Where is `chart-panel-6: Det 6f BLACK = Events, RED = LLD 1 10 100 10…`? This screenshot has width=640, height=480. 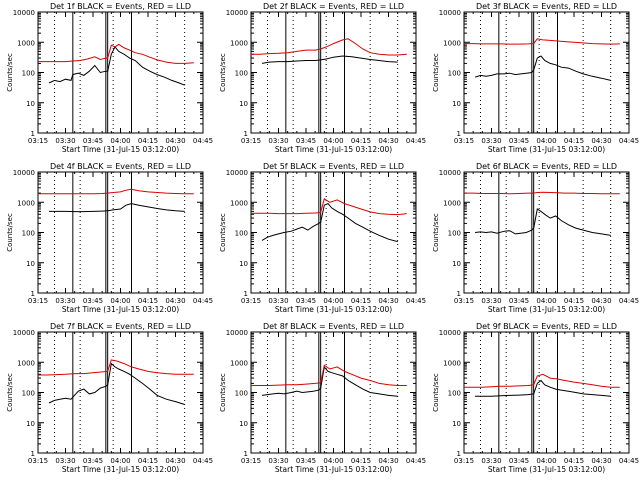
chart-panel-6: Det 6f BLACK = Events, RED = LLD 1 10 100 10… is located at coordinates (535, 238).